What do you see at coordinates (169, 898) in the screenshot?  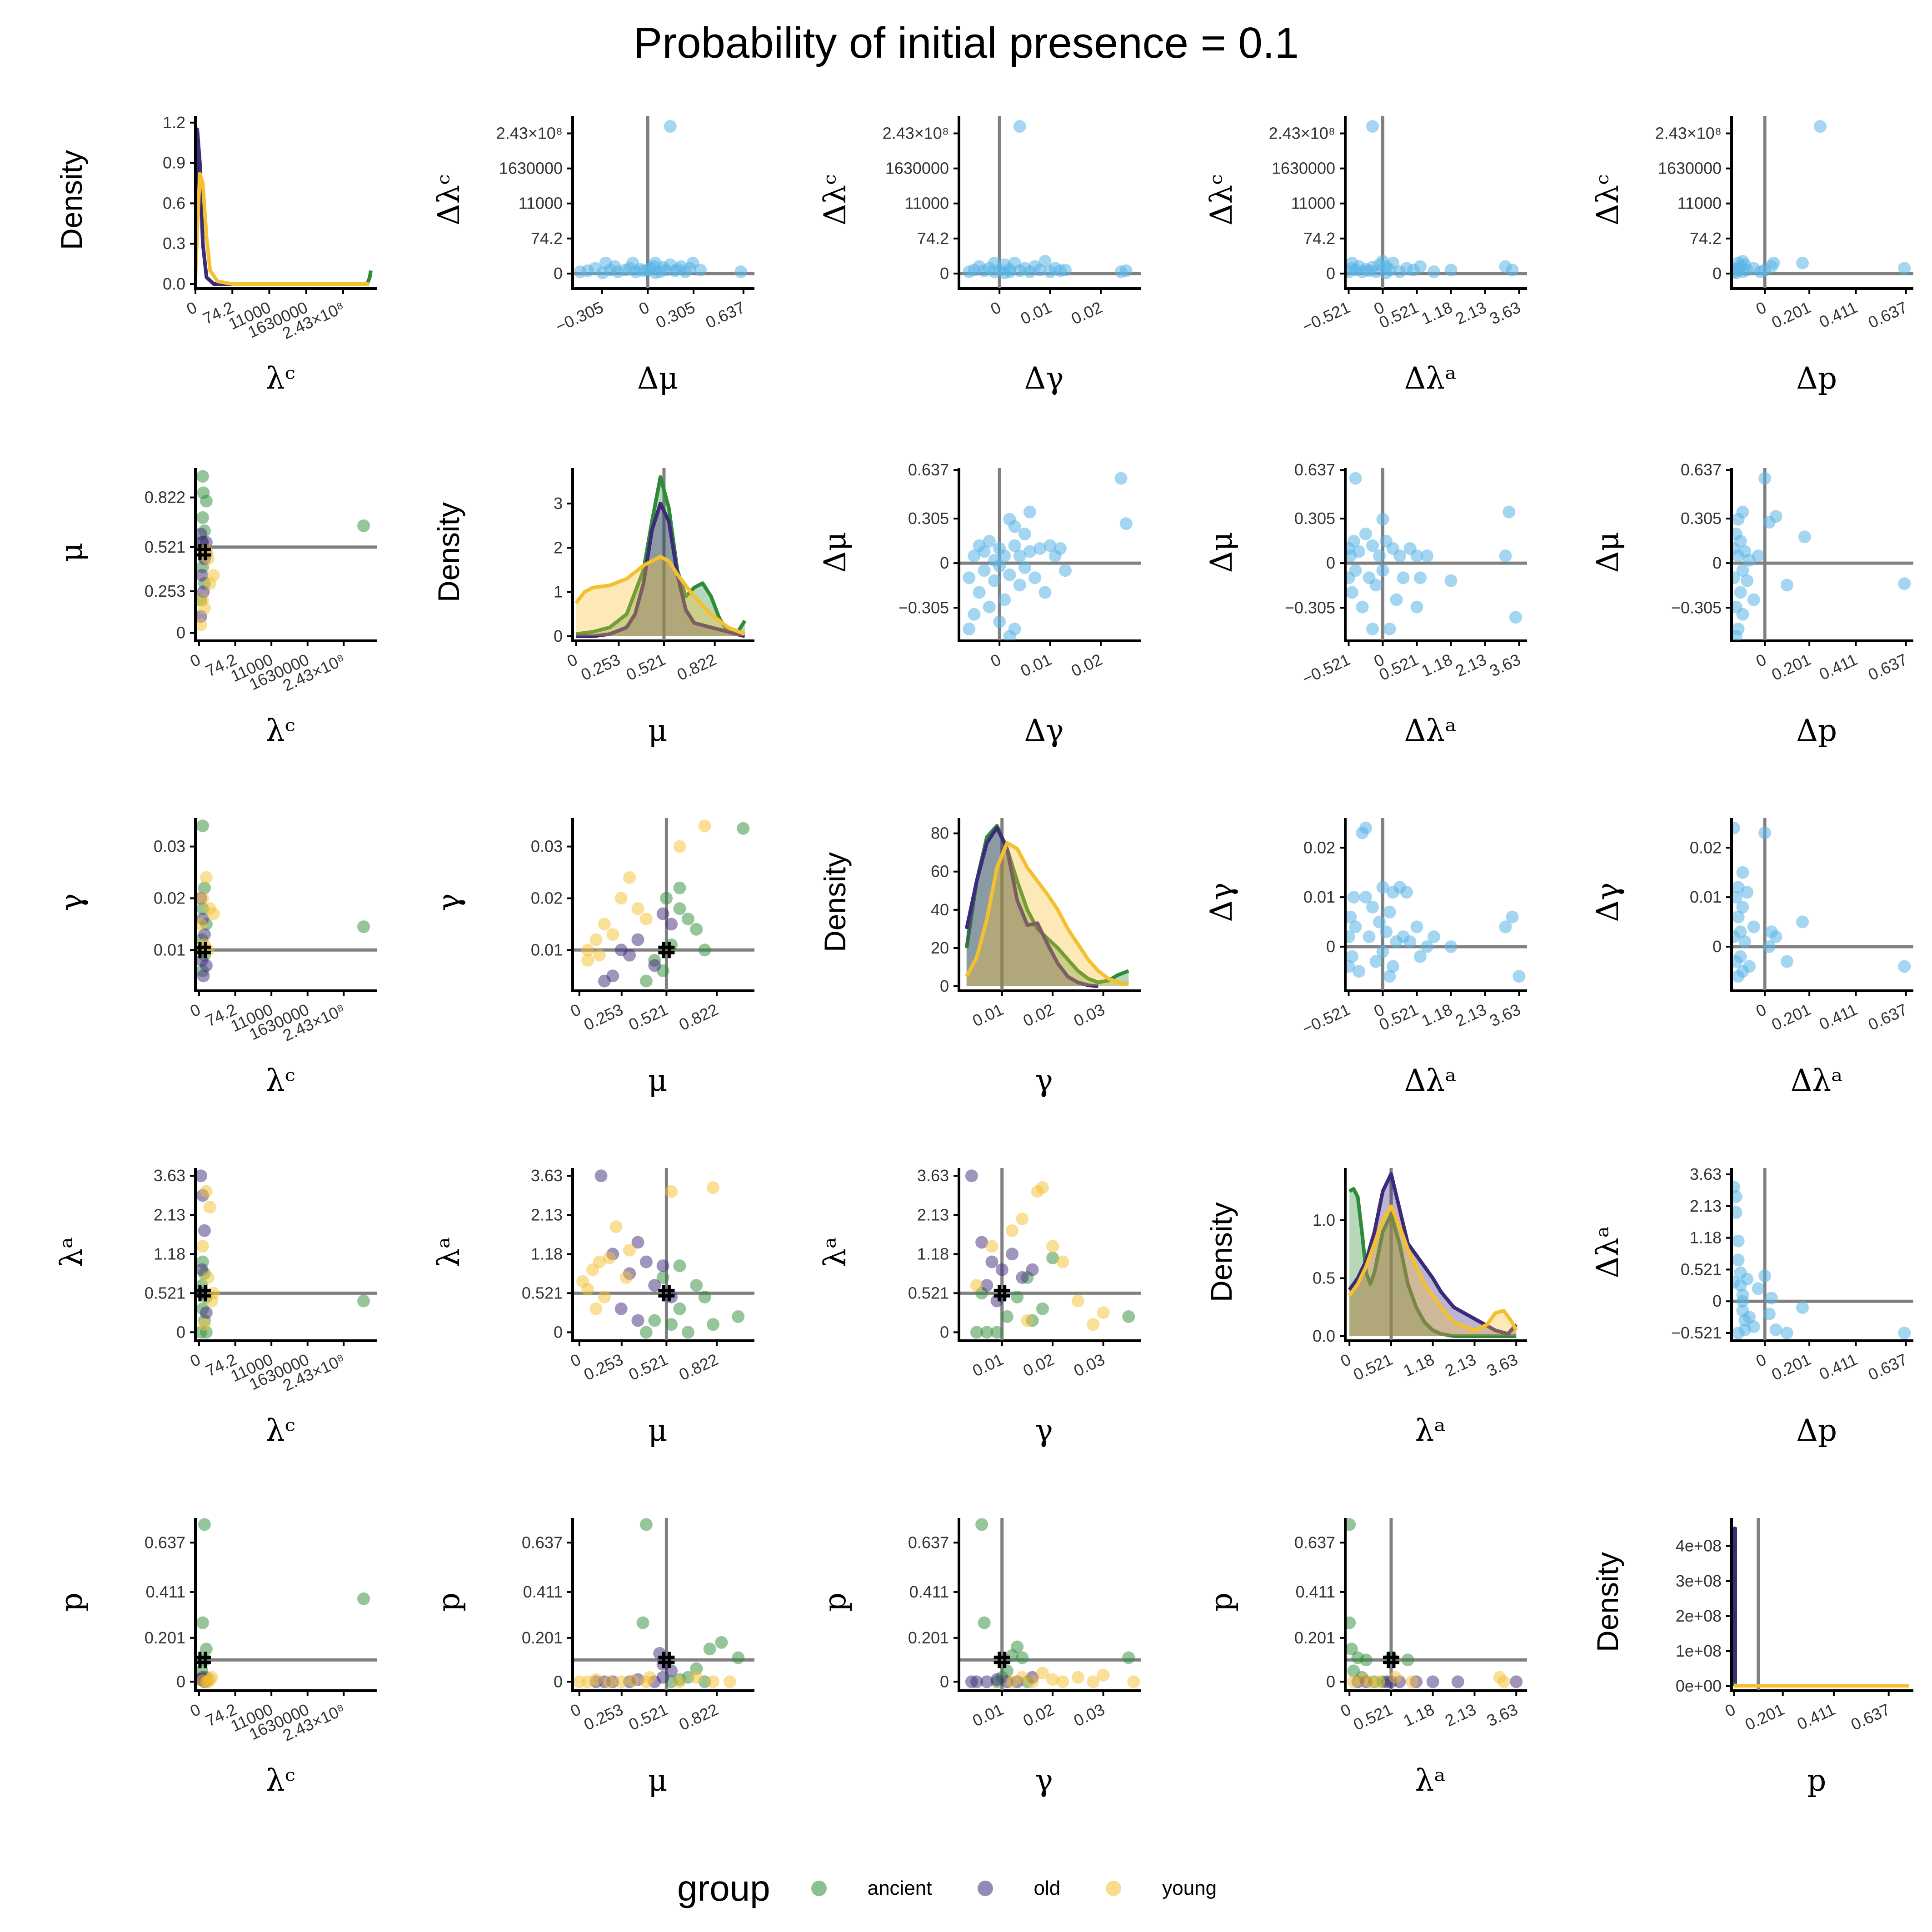 I see `y-tick-label: 0.02` at bounding box center [169, 898].